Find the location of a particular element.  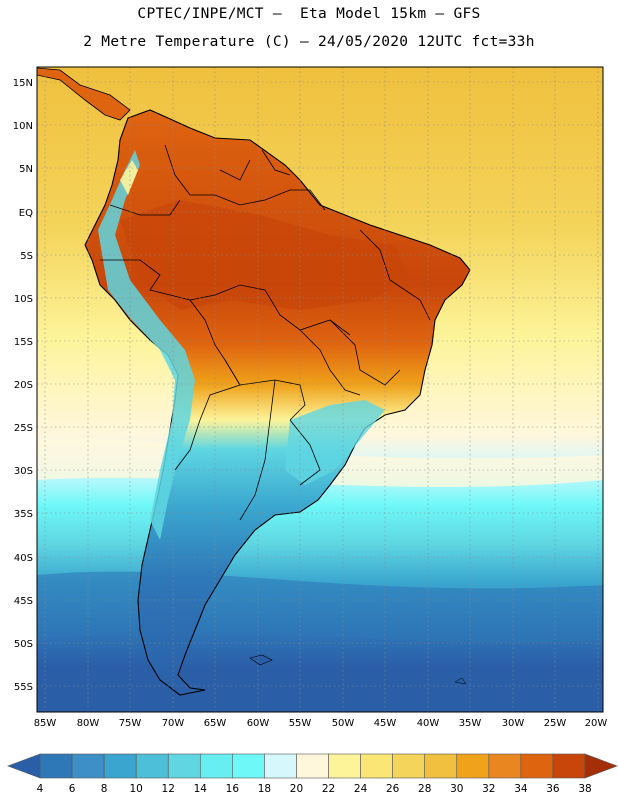

colorbar: 4 6 8 10 12 14 16 18 20 22 24 26 28 30 32 34 36 38 is located at coordinates (312, 774).